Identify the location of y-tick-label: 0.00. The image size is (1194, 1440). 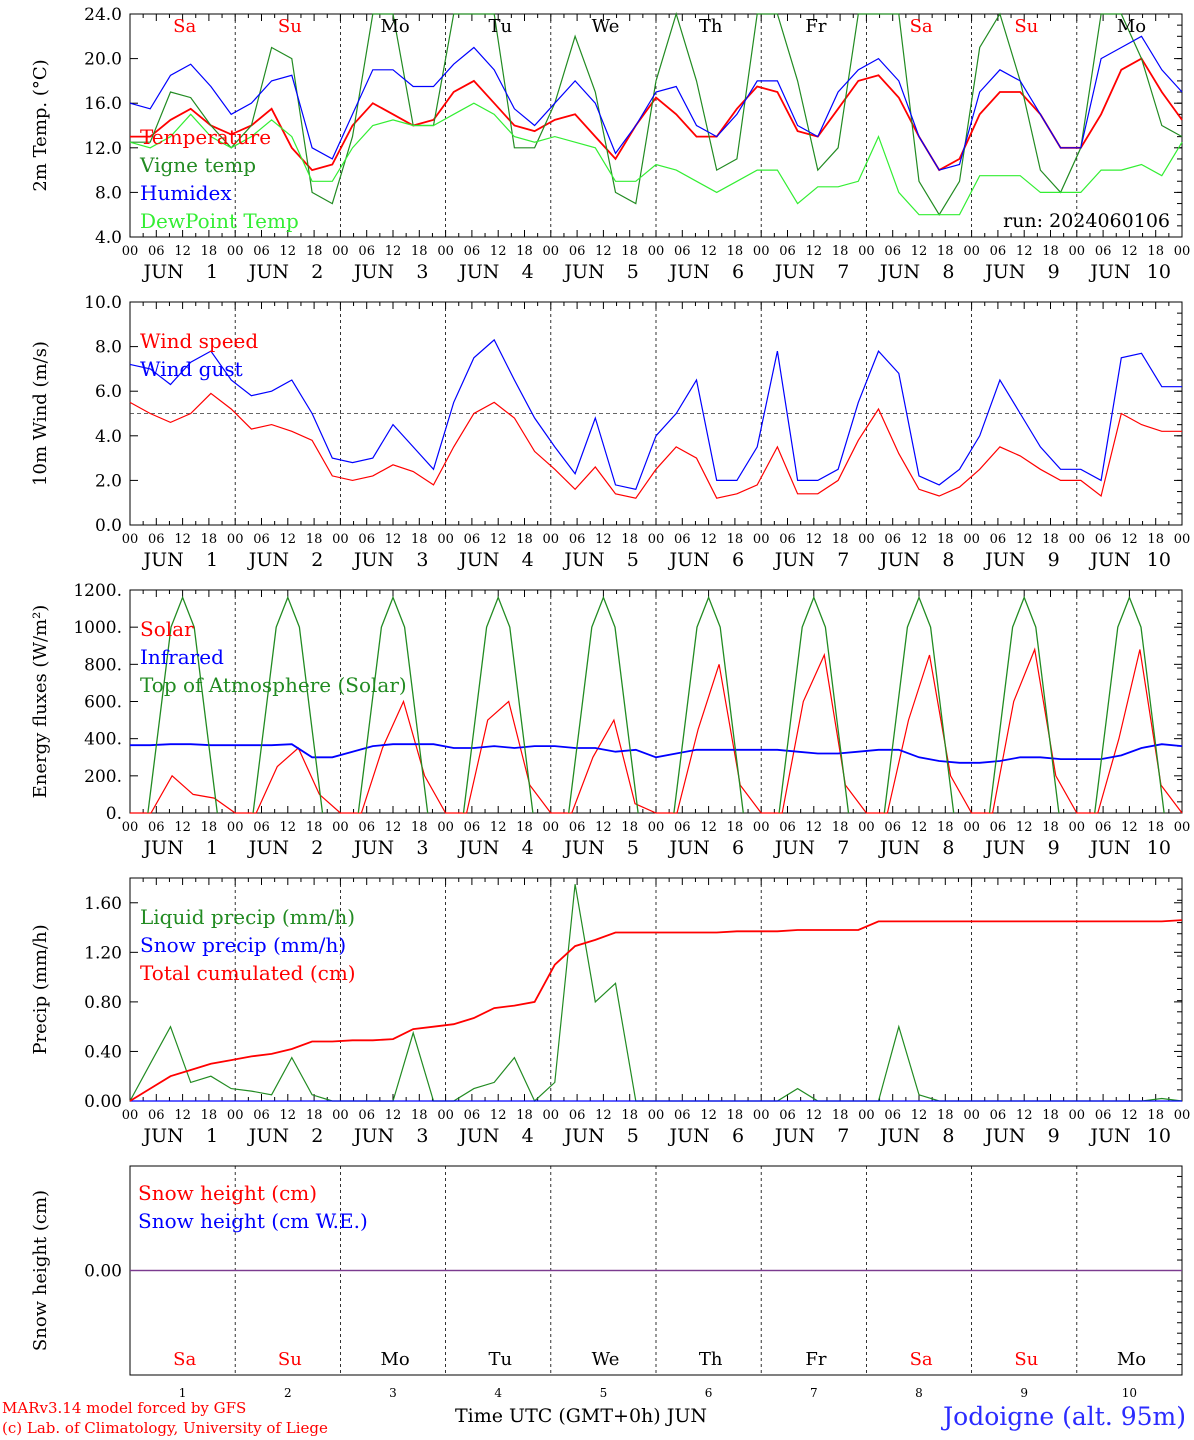
(103, 1272).